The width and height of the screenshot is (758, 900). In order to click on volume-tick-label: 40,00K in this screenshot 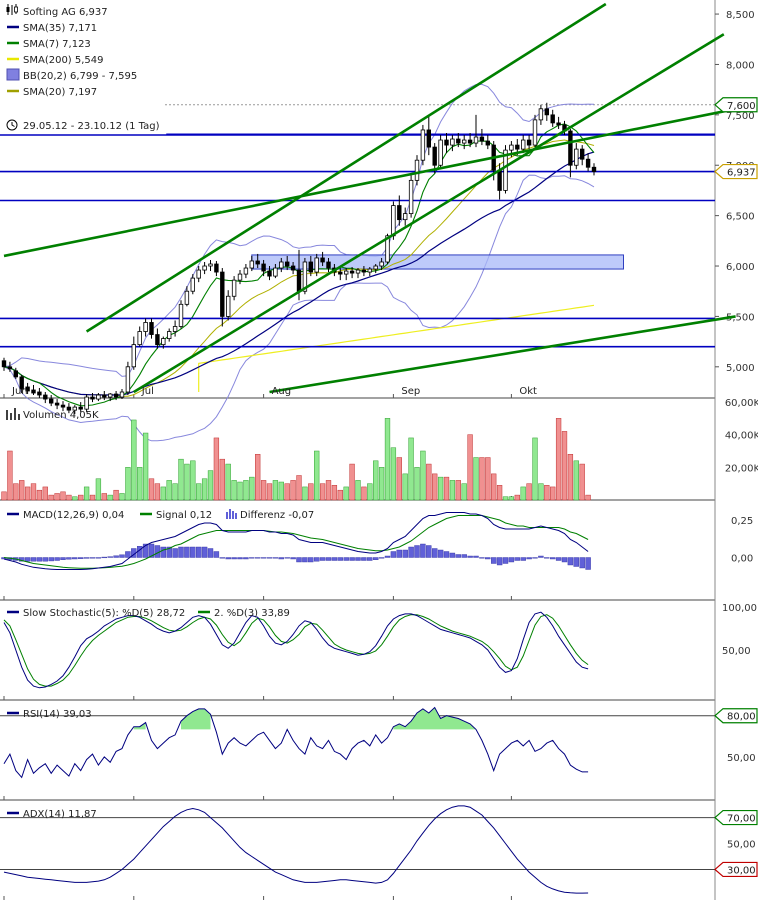, I will do `click(741, 436)`.